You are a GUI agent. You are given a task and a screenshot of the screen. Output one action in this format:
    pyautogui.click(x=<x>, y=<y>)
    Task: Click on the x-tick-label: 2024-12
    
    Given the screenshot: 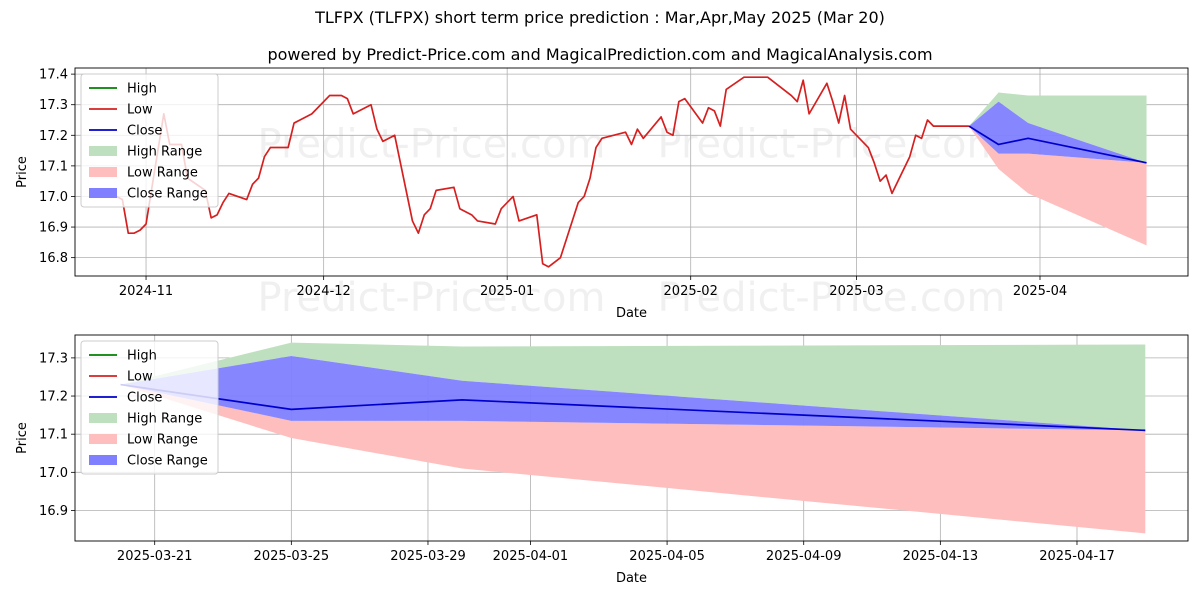 What is the action you would take?
    pyautogui.click(x=323, y=291)
    